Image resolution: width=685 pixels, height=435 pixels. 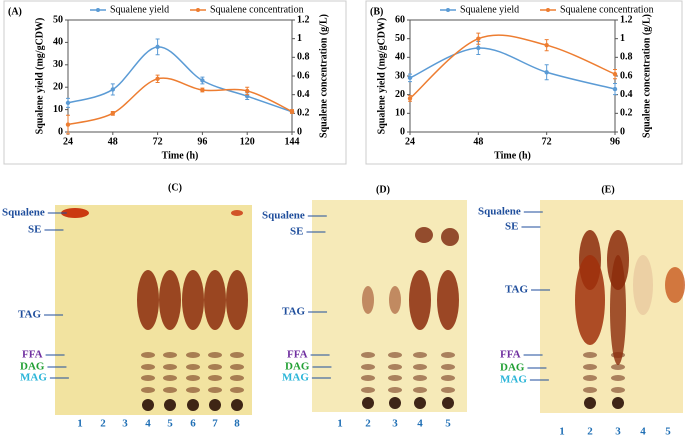 I want to click on y2-axis-label: Squalene concentration (g/L), so click(x=646, y=76).